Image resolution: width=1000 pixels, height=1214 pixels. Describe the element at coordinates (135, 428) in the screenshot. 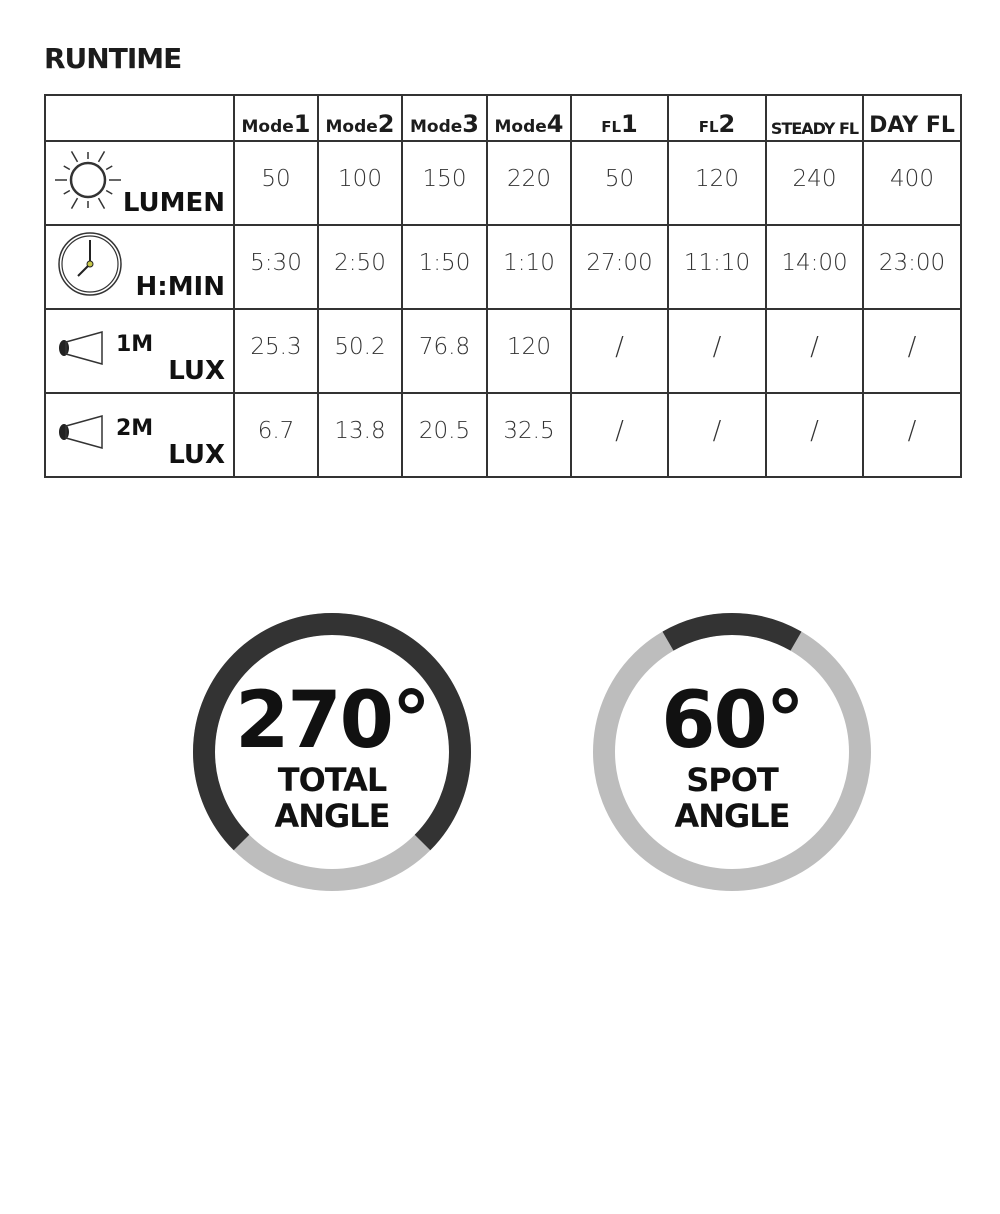

I see `row-distance: 2M` at that location.